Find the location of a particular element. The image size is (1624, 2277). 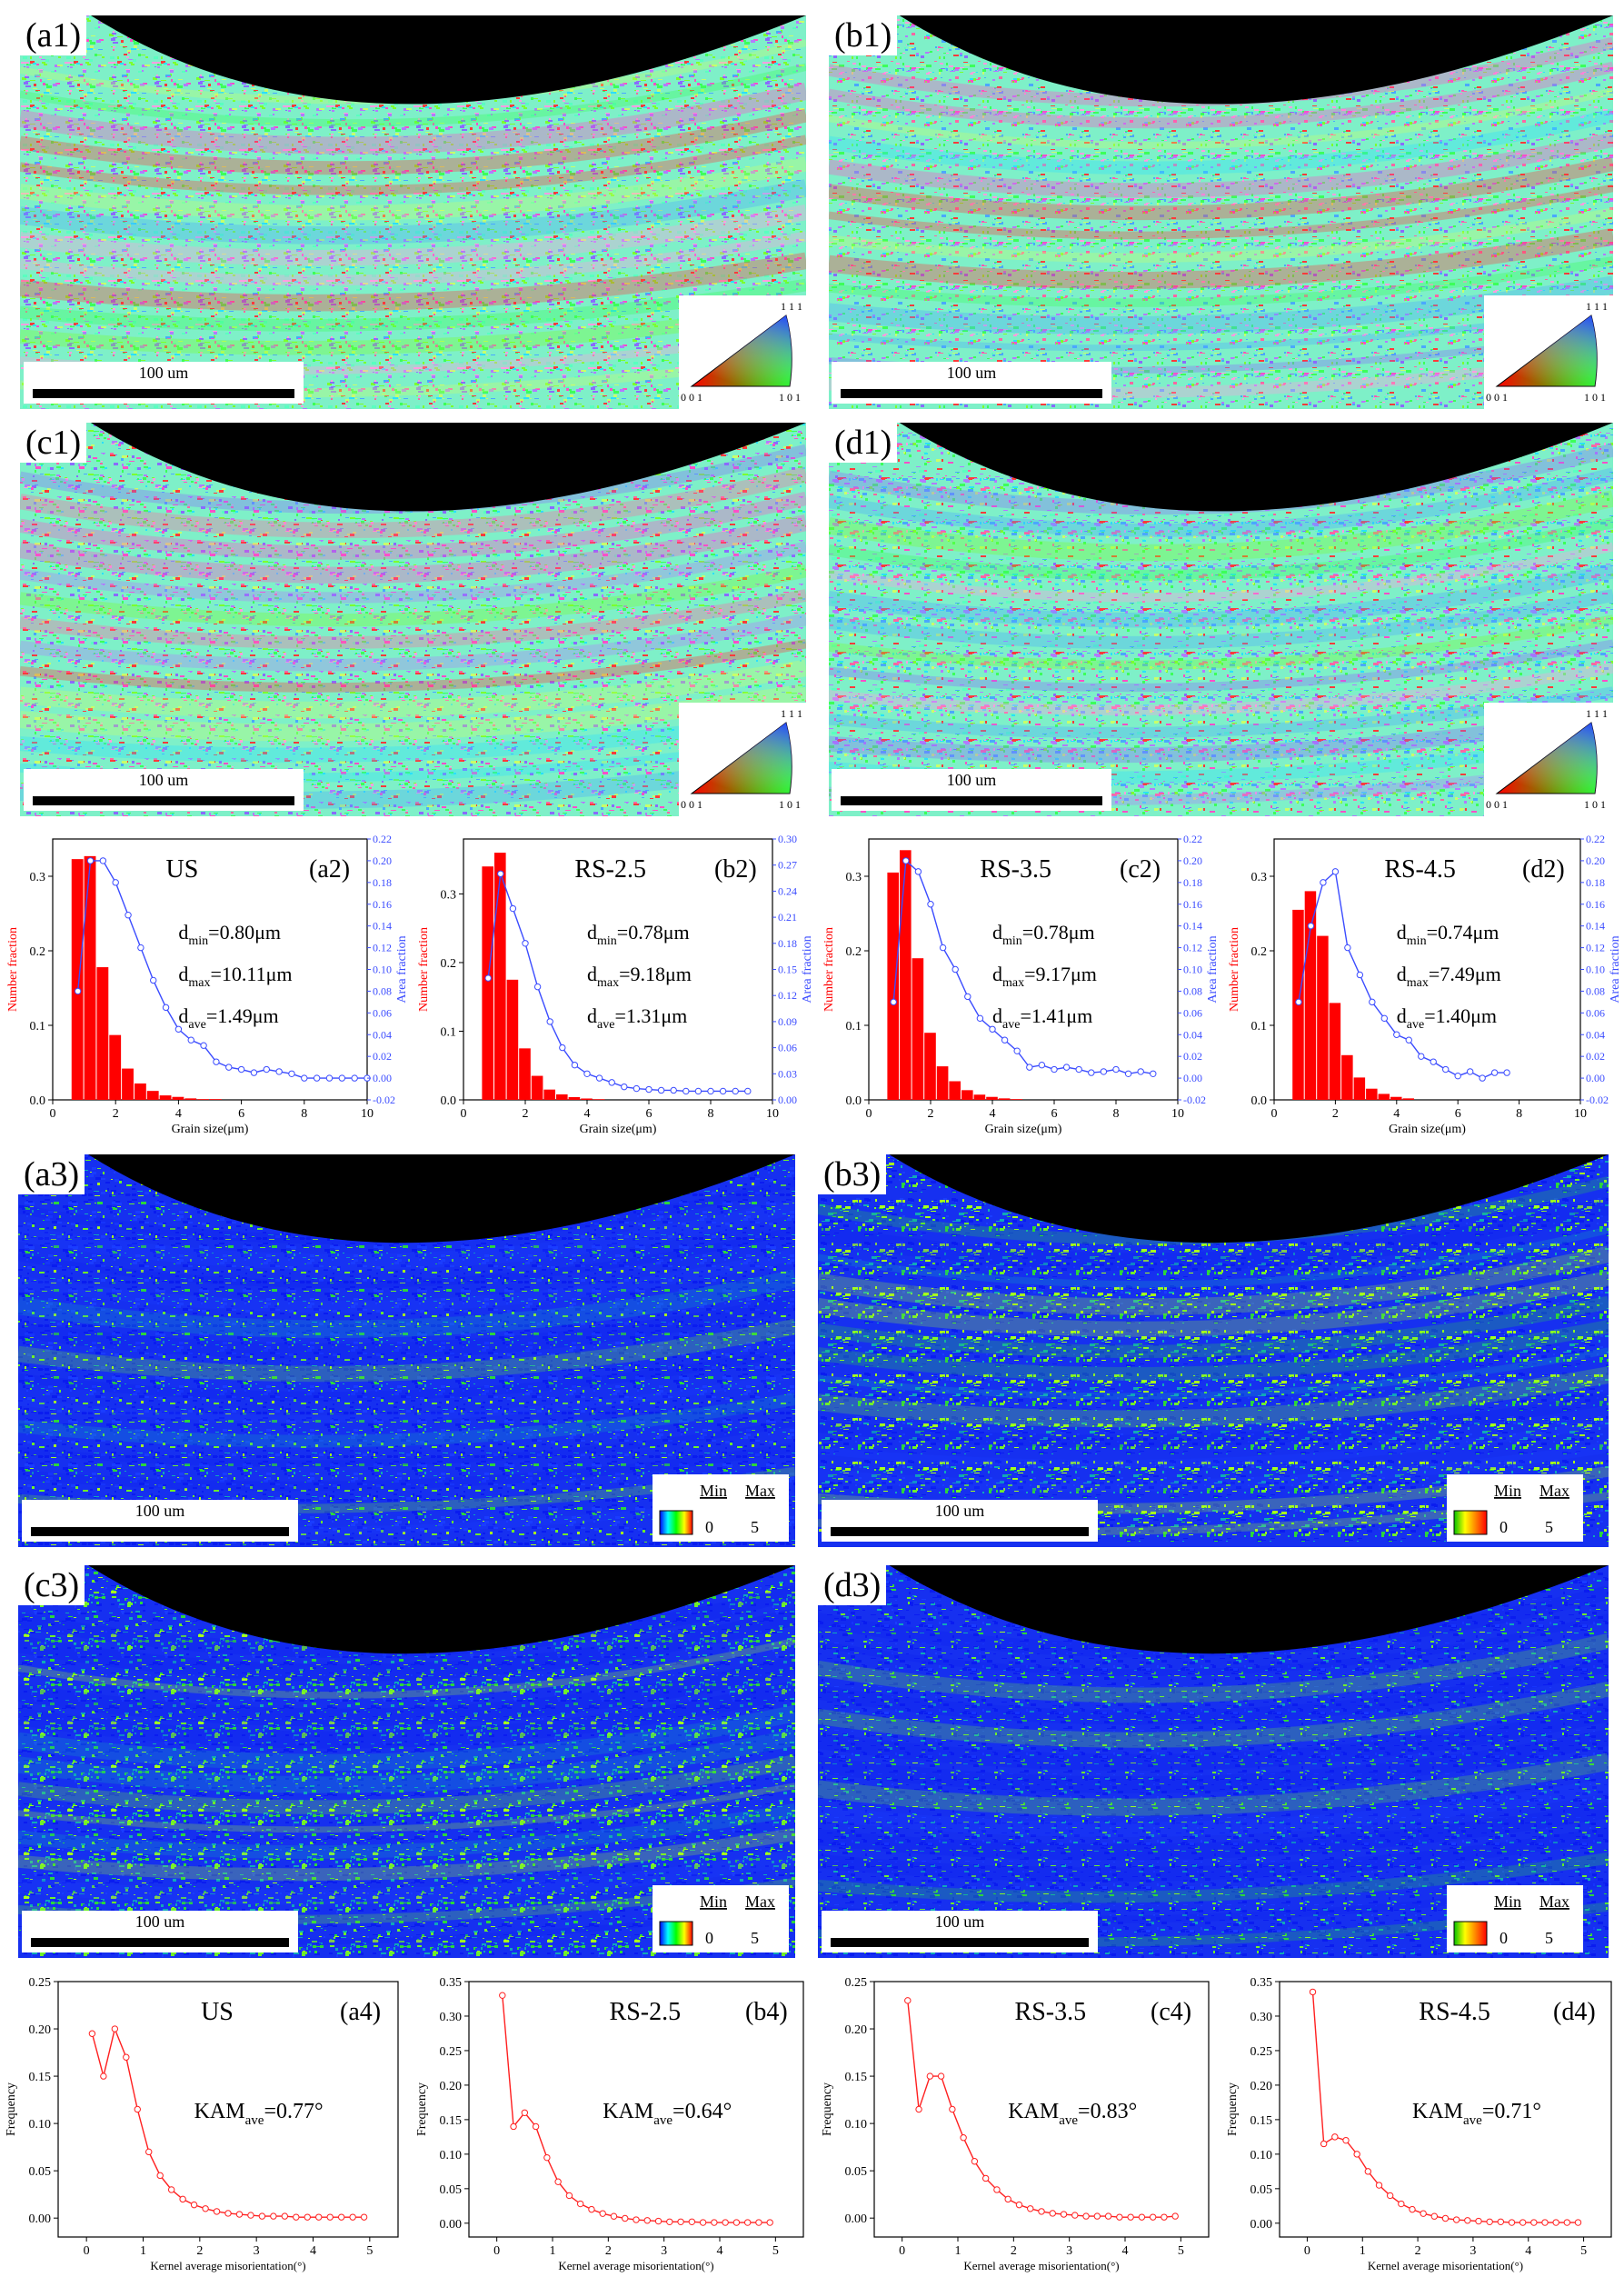

kam-key-min-value: 0 is located at coordinates (1503, 1938).